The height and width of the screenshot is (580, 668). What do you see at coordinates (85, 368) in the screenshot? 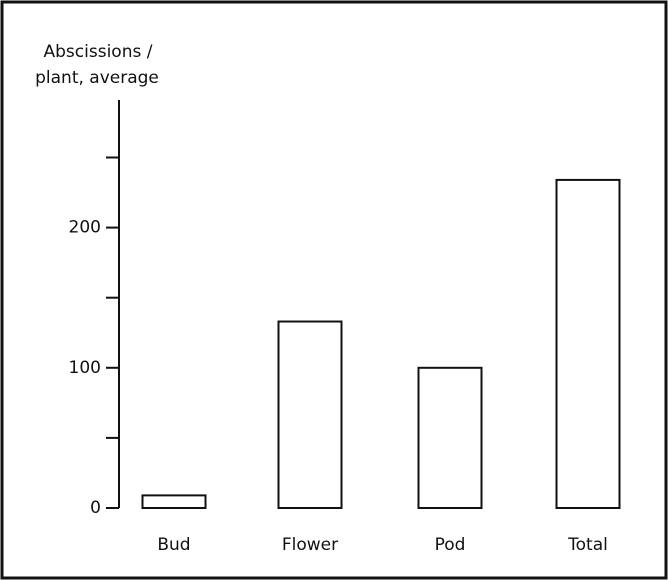
I see `y-tick-label: 100` at bounding box center [85, 368].